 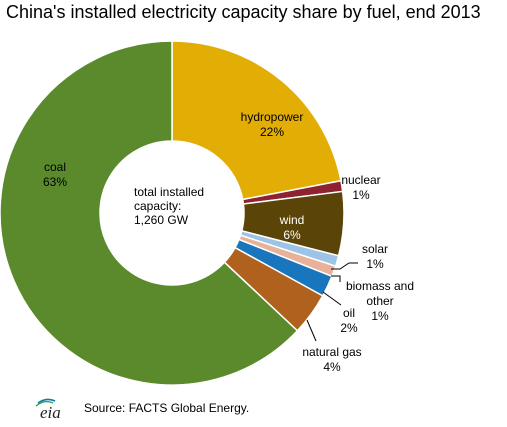 What do you see at coordinates (360, 187) in the screenshot?
I see `slice-label-nuclear: nuclear 1%` at bounding box center [360, 187].